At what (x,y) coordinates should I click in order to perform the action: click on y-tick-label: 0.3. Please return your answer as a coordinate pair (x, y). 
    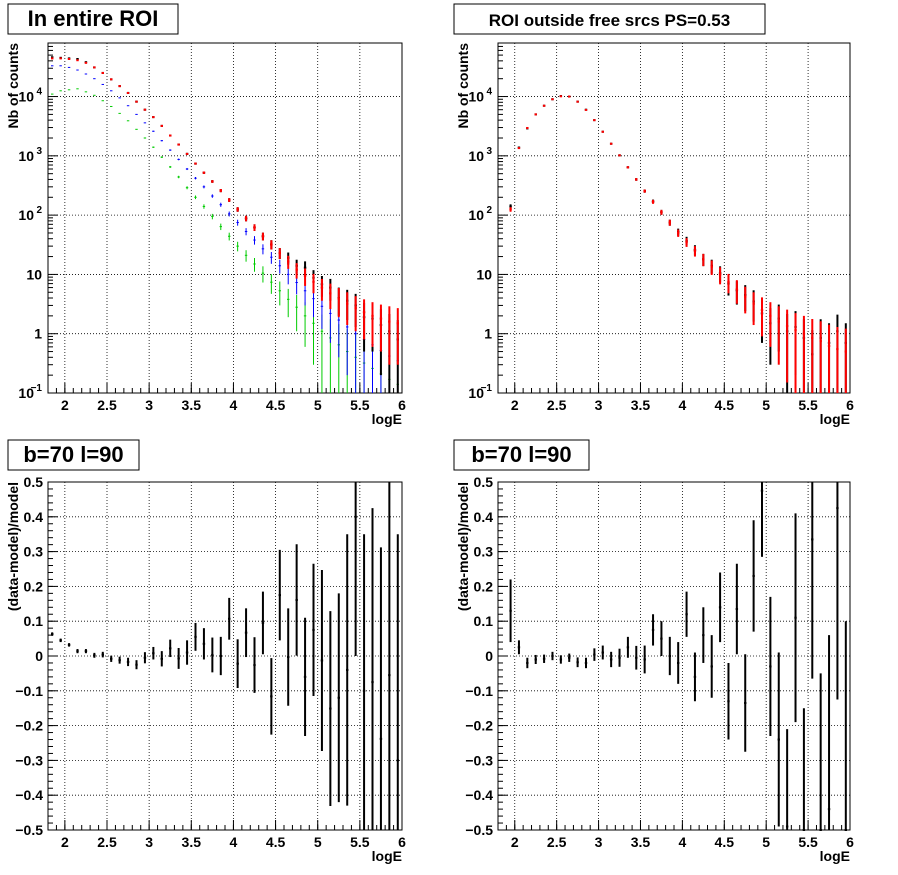
    Looking at the image, I should click on (34, 552).